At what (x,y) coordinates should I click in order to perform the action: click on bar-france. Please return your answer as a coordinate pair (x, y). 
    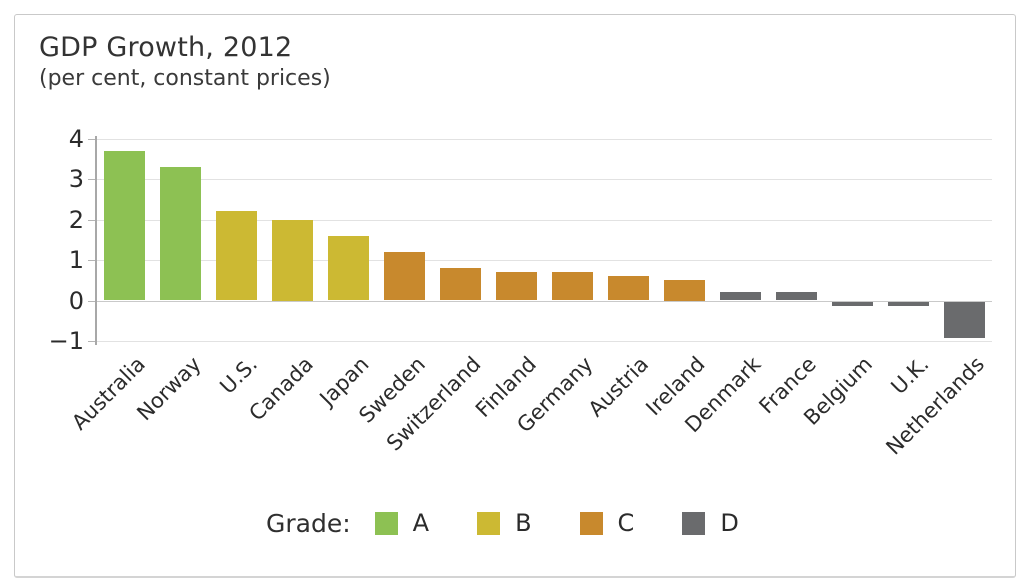
    Looking at the image, I should click on (796, 296).